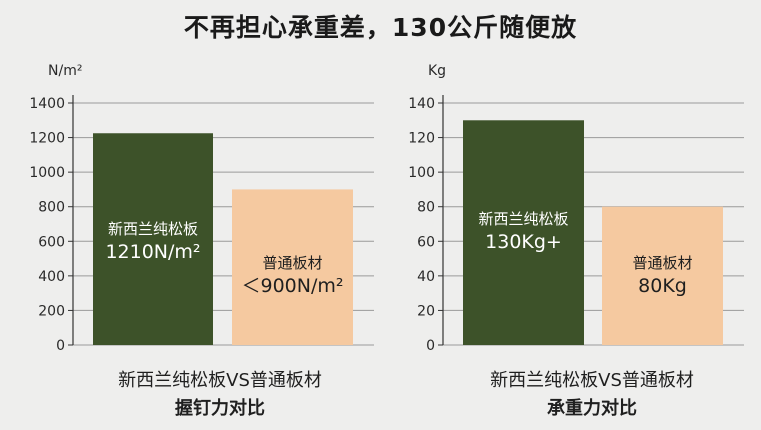 This screenshot has height=430, width=761. I want to click on y-tick-label: 1000, so click(47, 173).